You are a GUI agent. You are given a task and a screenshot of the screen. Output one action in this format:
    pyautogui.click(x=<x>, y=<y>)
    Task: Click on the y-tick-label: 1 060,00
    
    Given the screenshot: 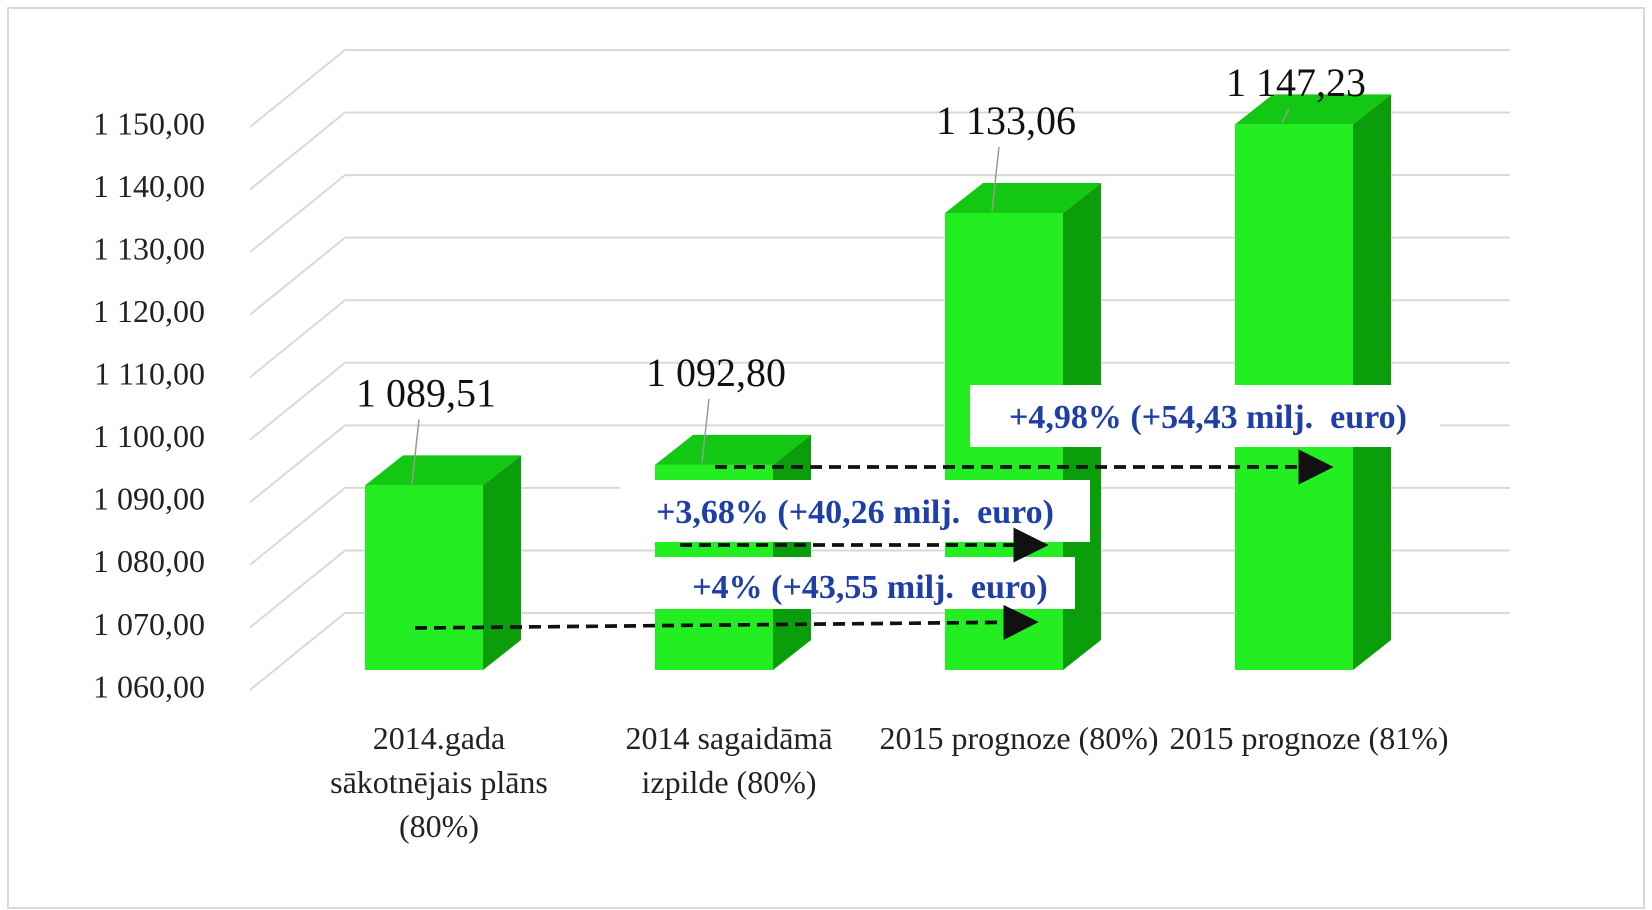 What is the action you would take?
    pyautogui.click(x=149, y=686)
    